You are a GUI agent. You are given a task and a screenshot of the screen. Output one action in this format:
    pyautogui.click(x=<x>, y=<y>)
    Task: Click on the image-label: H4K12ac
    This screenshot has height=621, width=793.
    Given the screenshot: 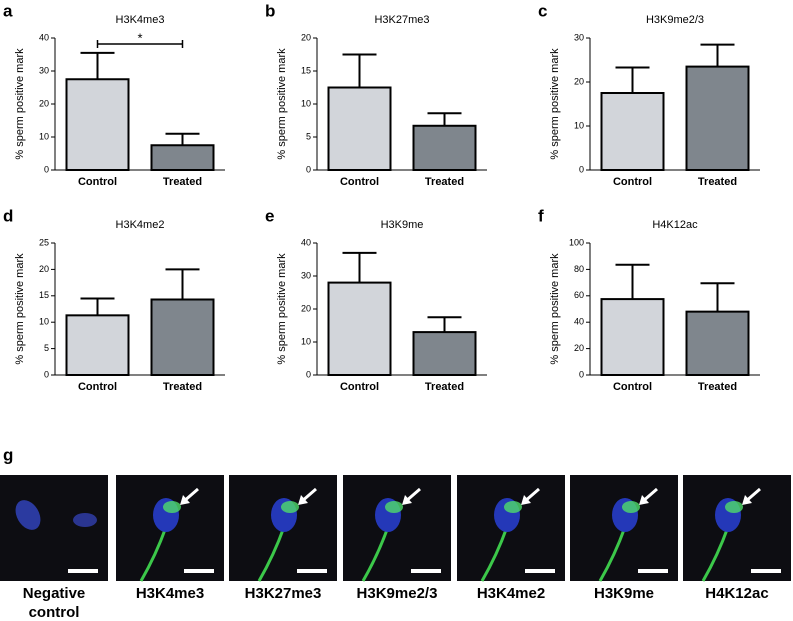 What is the action you would take?
    pyautogui.click(x=737, y=593)
    